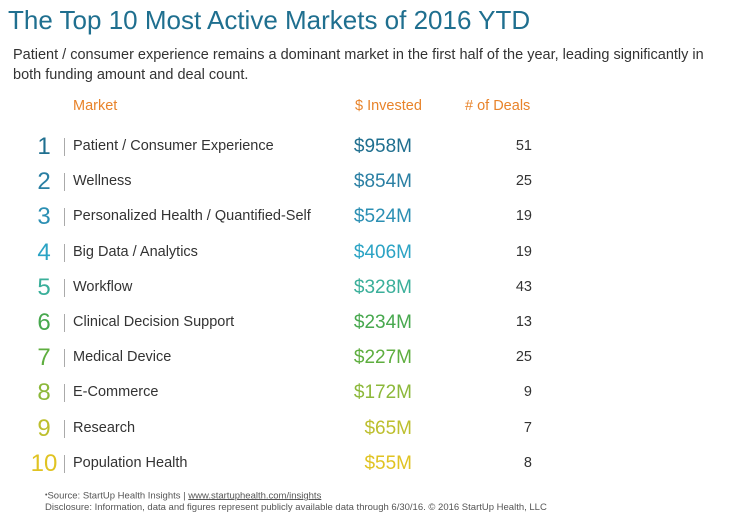  I want to click on market-name: Clinical Decision Support, so click(154, 322).